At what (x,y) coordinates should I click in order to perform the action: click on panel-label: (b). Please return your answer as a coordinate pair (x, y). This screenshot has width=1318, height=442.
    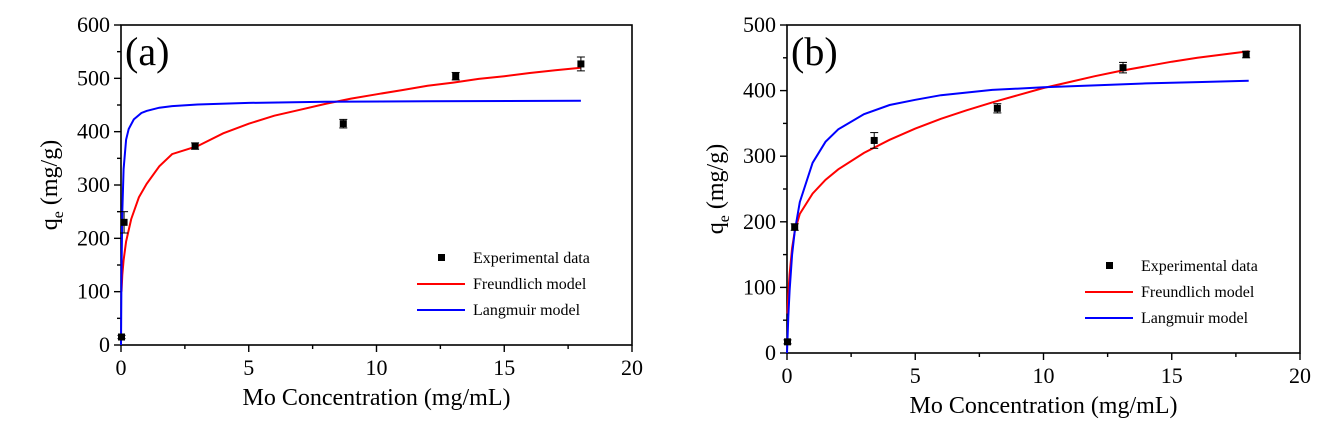
    Looking at the image, I should click on (814, 51).